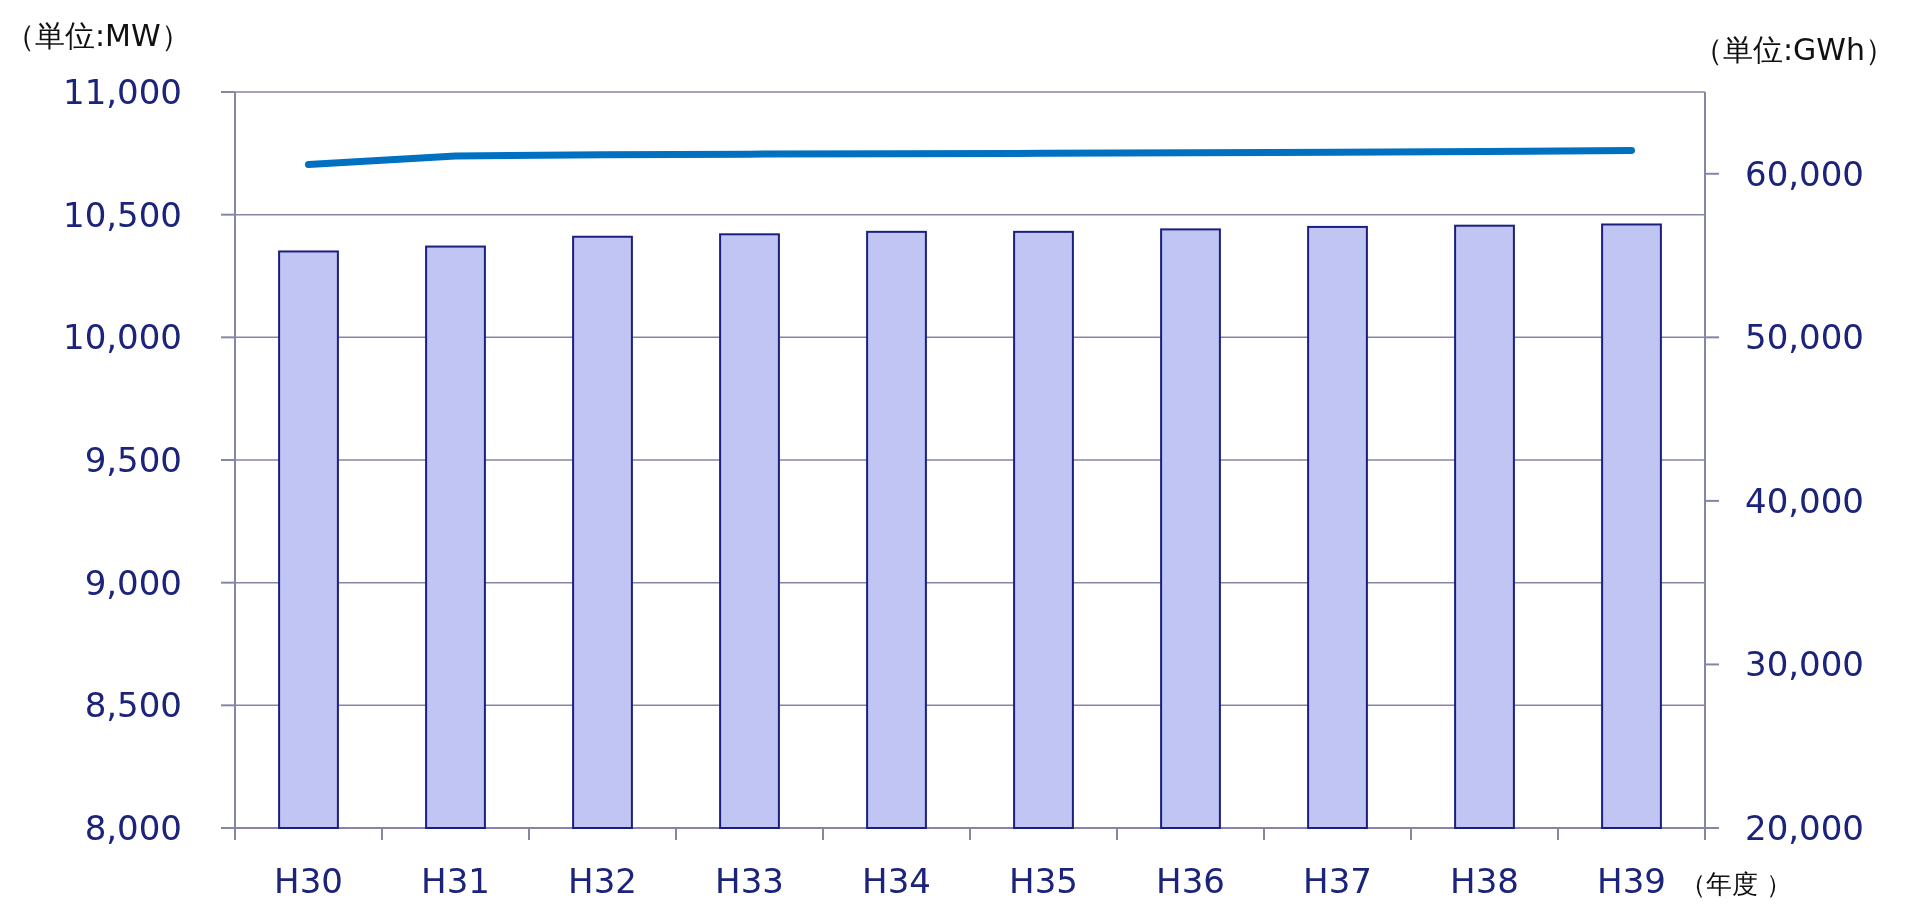 This screenshot has width=1910, height=906. Describe the element at coordinates (122, 92) in the screenshot. I see `y-tick-label: 11,000` at that location.